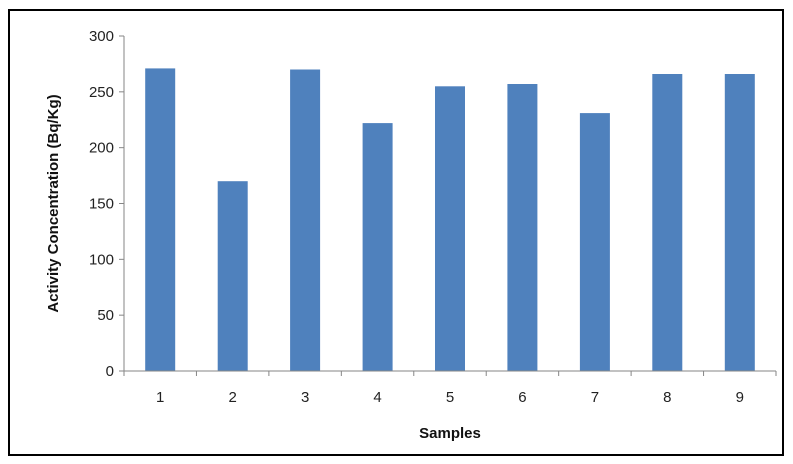 This screenshot has width=793, height=464. What do you see at coordinates (450, 397) in the screenshot?
I see `x-tick-label: 5` at bounding box center [450, 397].